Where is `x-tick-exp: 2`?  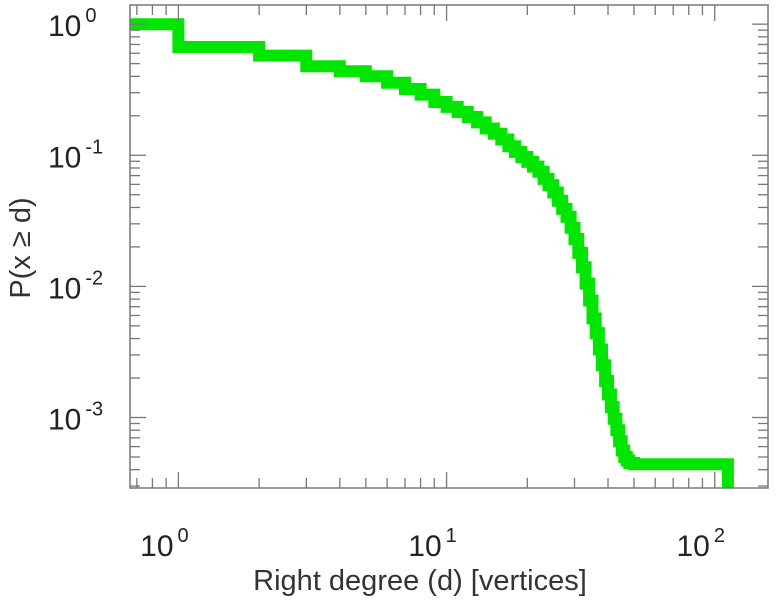
x-tick-exp: 2 is located at coordinates (719, 536).